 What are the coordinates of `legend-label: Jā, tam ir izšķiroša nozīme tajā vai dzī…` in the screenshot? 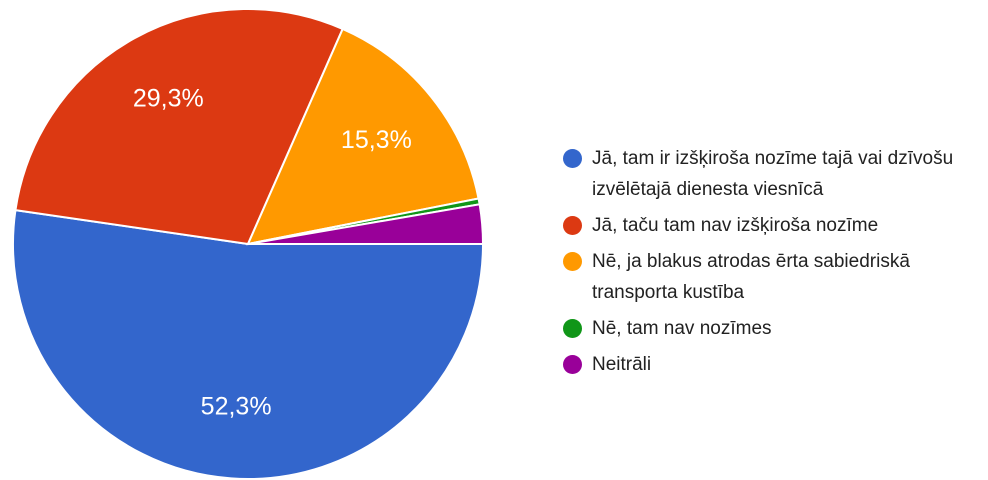 It's located at (773, 174).